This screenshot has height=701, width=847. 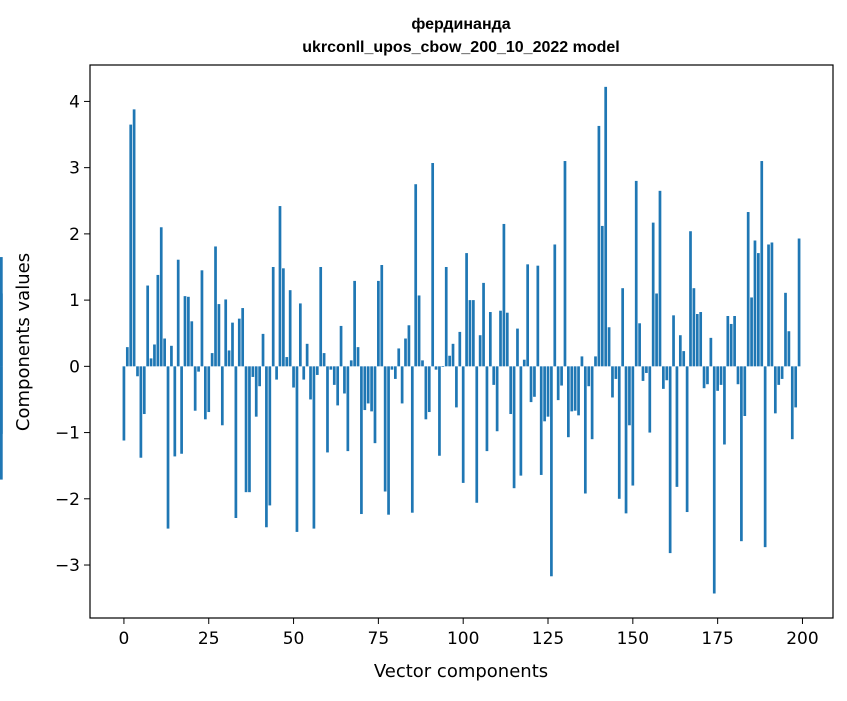 What do you see at coordinates (717, 639) in the screenshot?
I see `x-tick-label: 175` at bounding box center [717, 639].